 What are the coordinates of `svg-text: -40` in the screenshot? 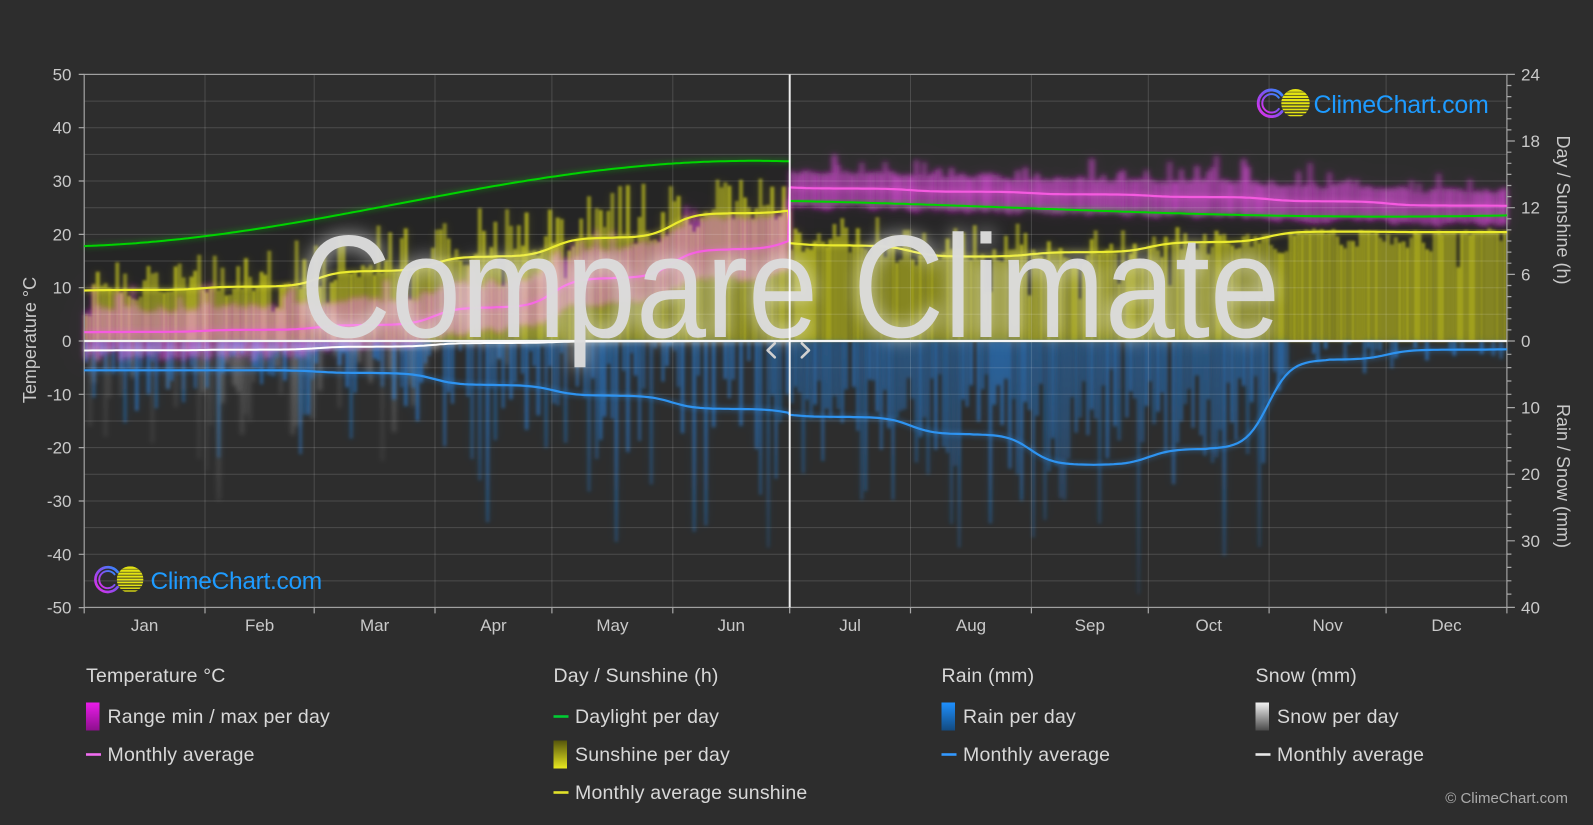 It's located at (59, 554).